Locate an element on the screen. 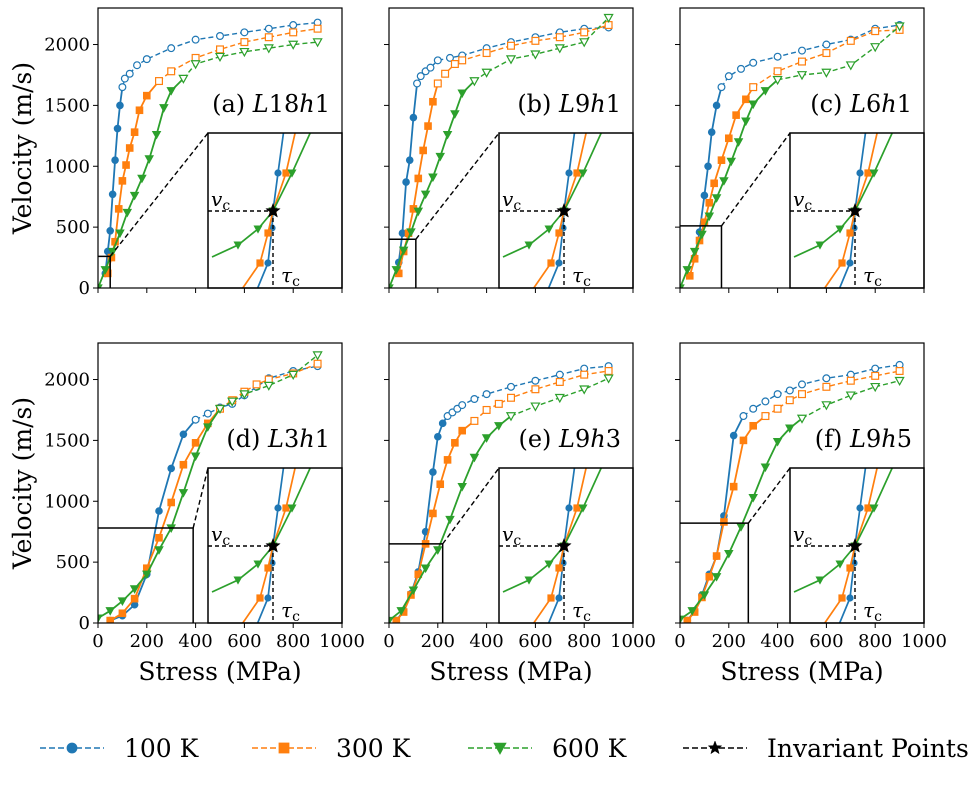  legend-marker is located at coordinates (284, 748).